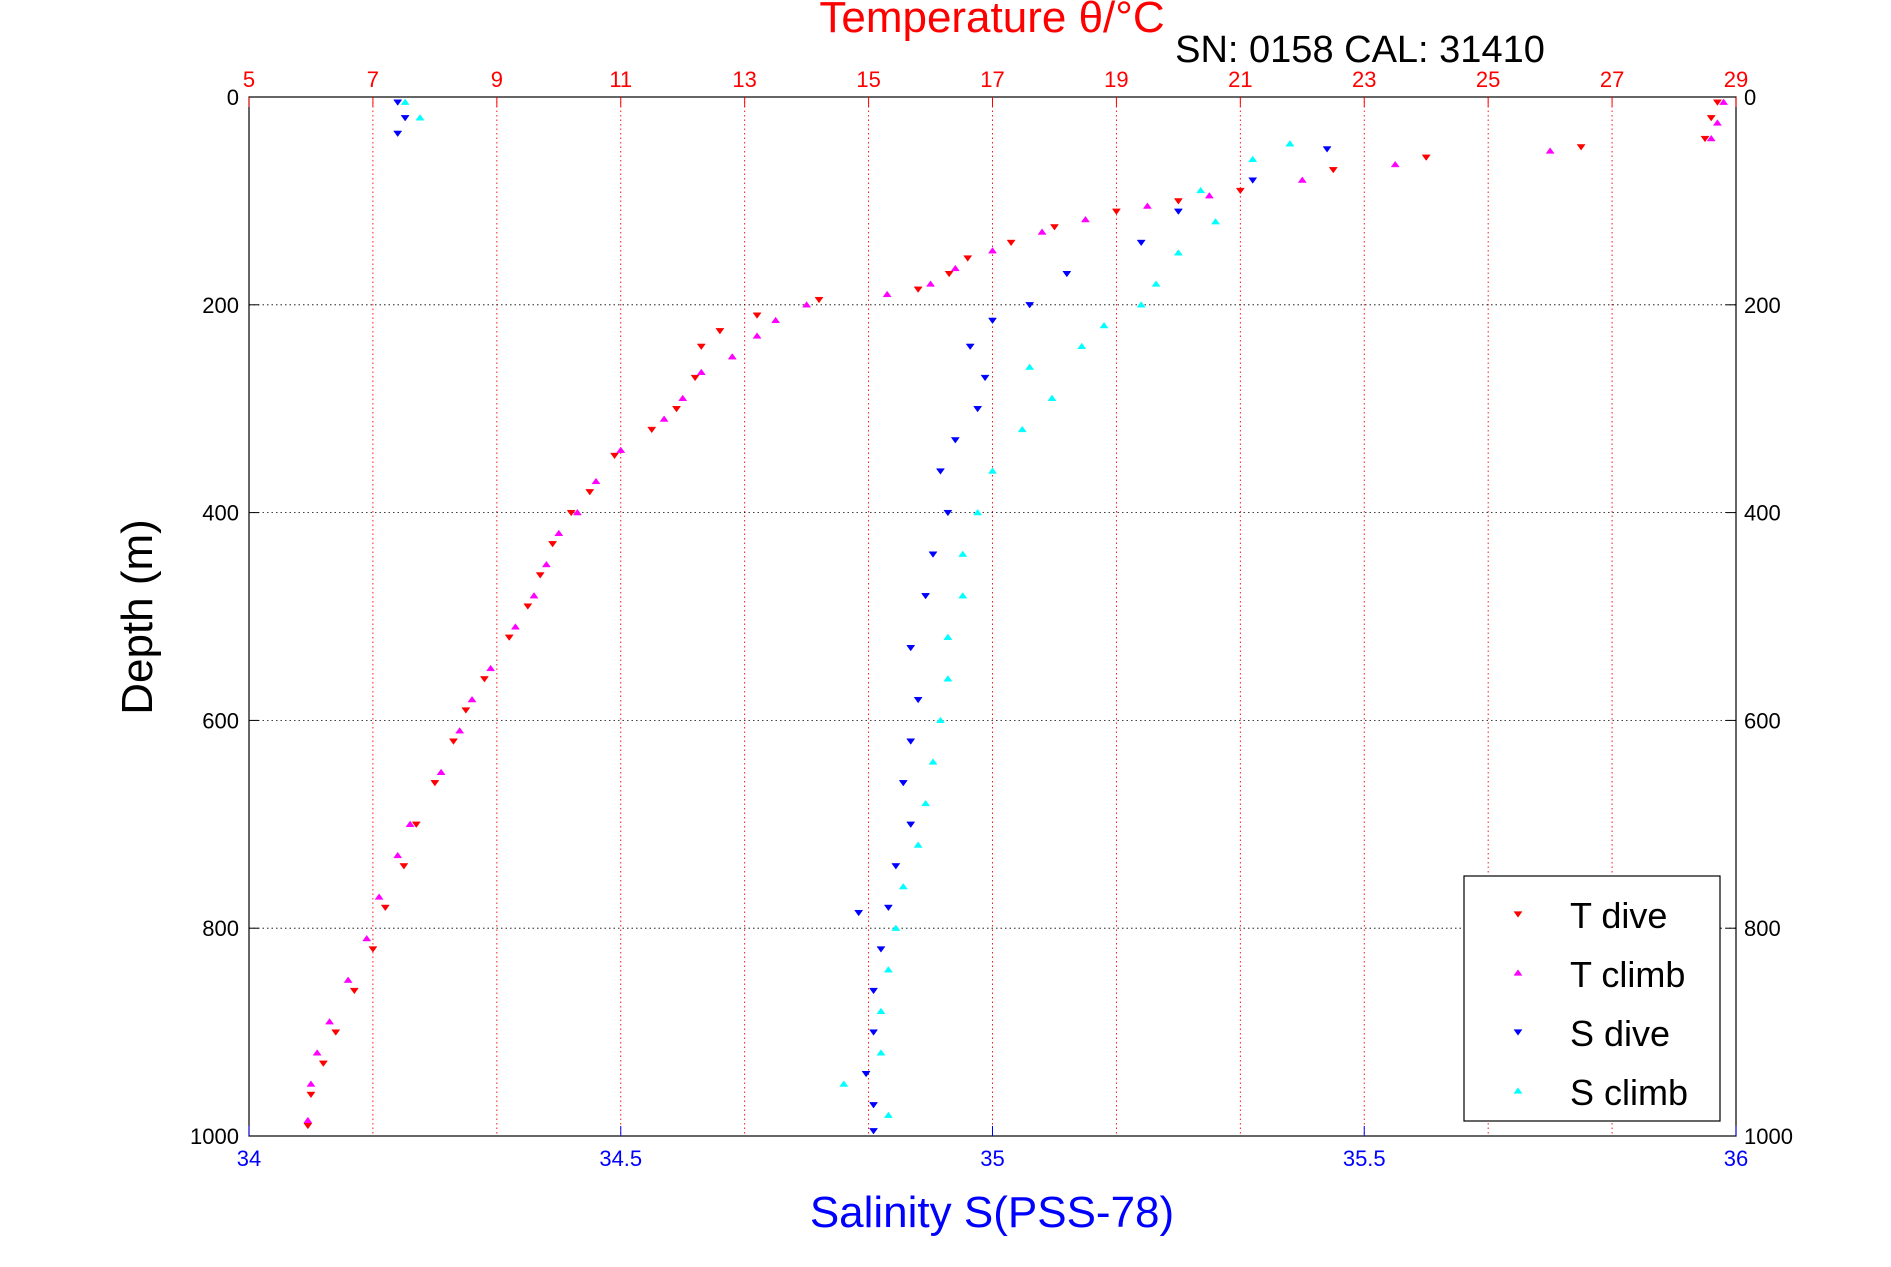 Image resolution: width=1891 pixels, height=1267 pixels. I want to click on y-tick-label-right: 1000, so click(1768, 1136).